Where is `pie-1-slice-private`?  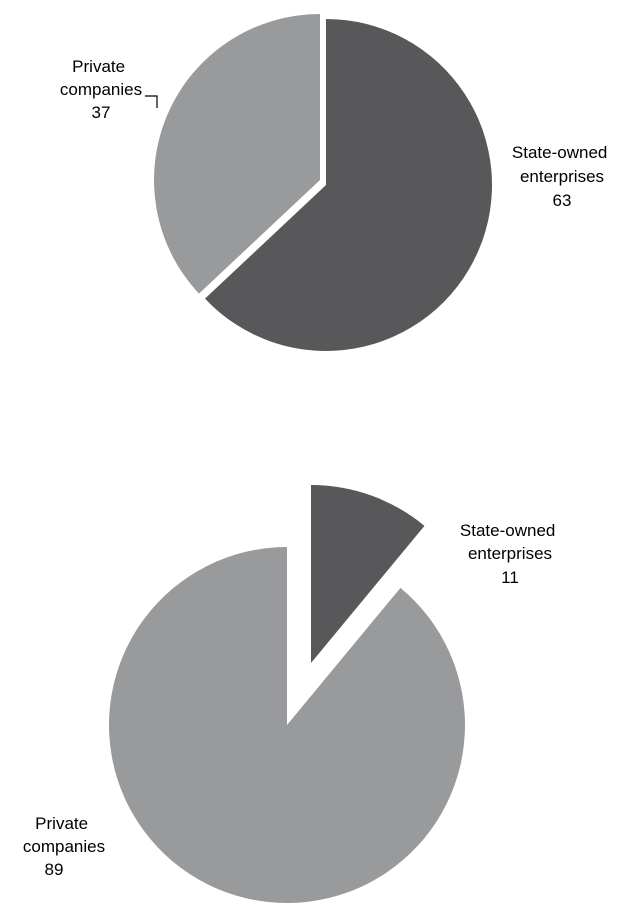 pie-1-slice-private is located at coordinates (237, 154).